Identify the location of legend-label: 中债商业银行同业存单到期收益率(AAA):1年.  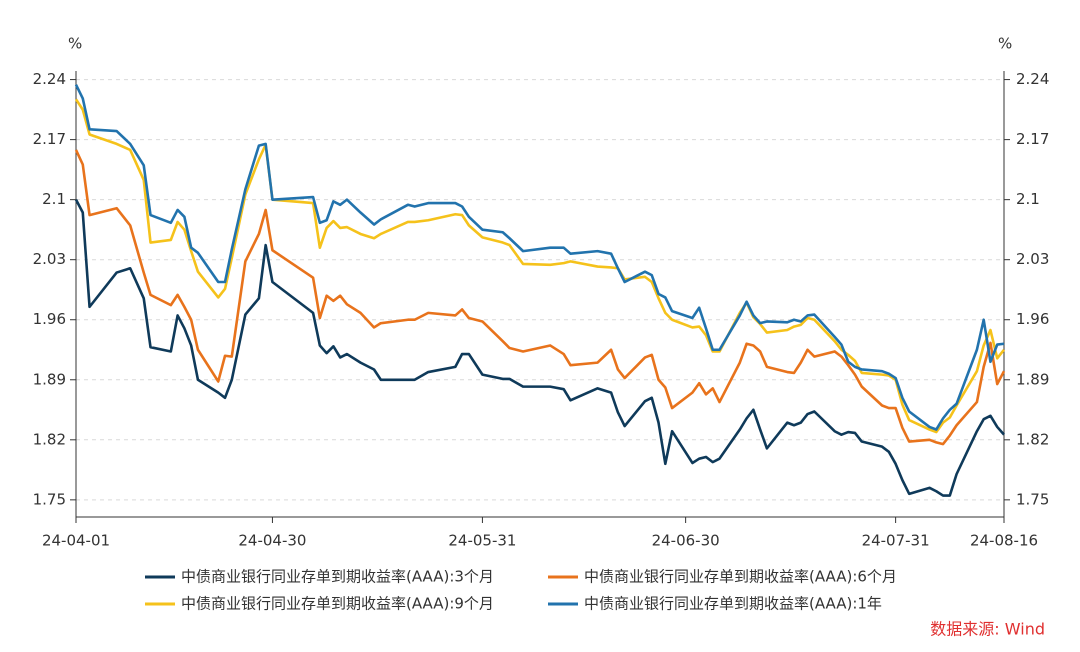
(733, 604).